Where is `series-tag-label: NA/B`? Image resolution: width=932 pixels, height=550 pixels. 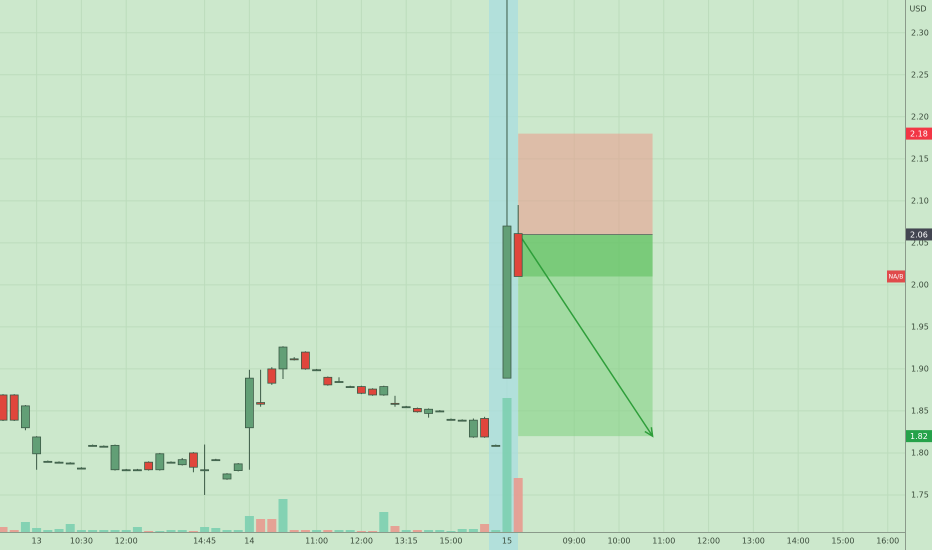
series-tag-label: NA/B is located at coordinates (896, 276).